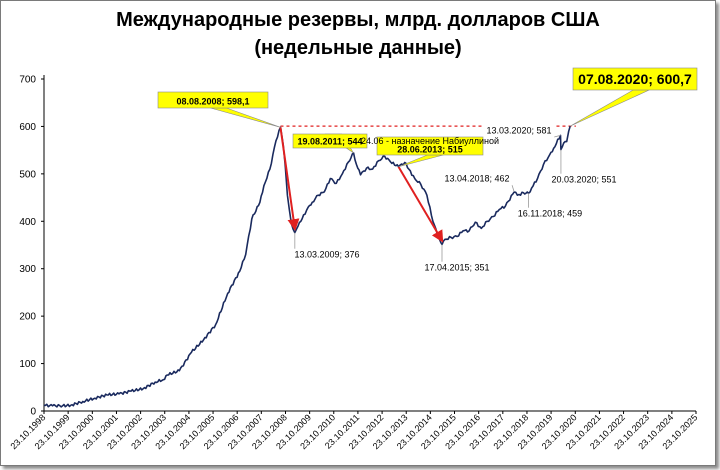 The width and height of the screenshot is (720, 470). I want to click on annotation-callout: 13.04.2018; 462, so click(478, 182).